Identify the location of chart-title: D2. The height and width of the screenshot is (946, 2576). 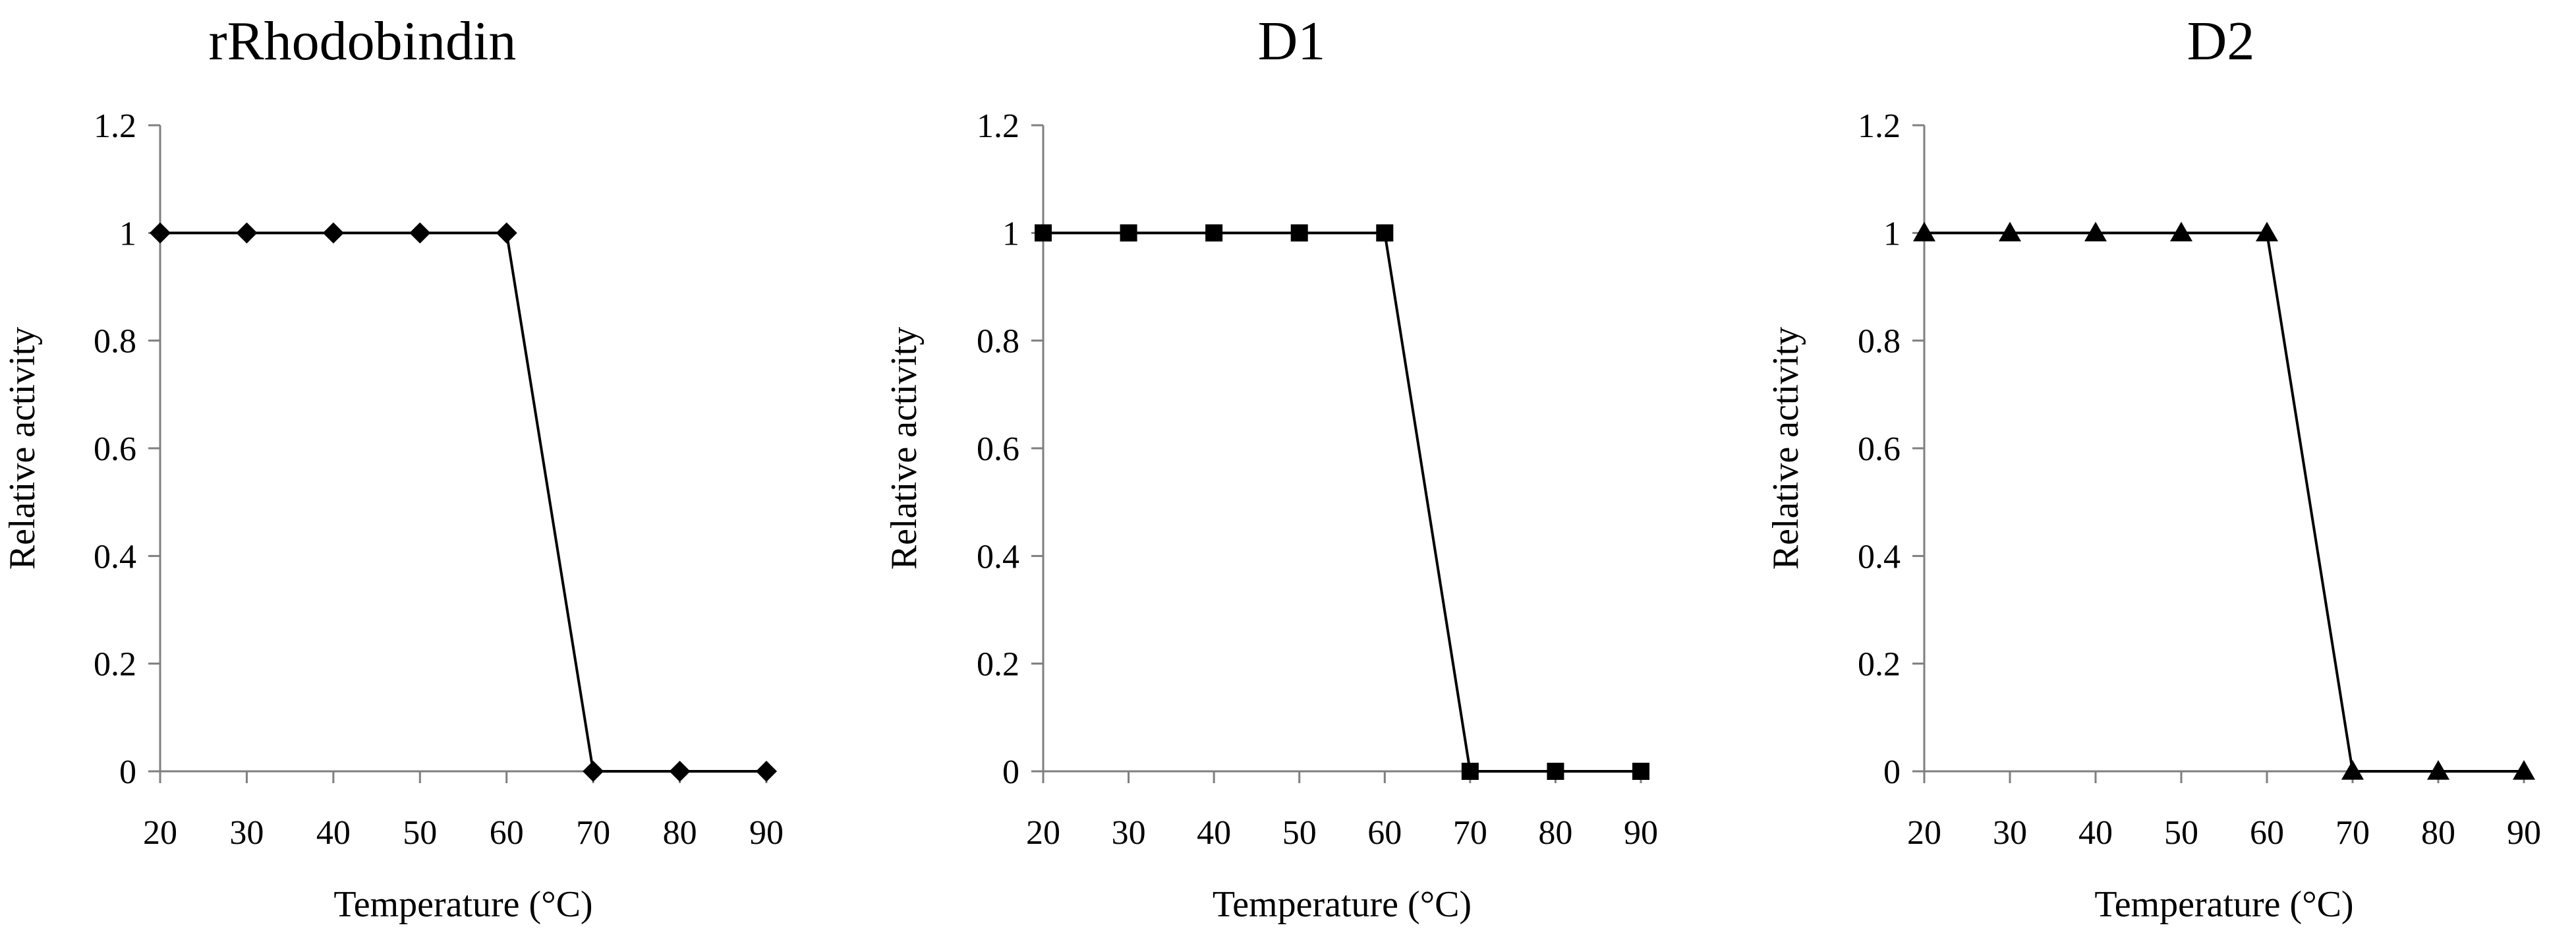
(2221, 41).